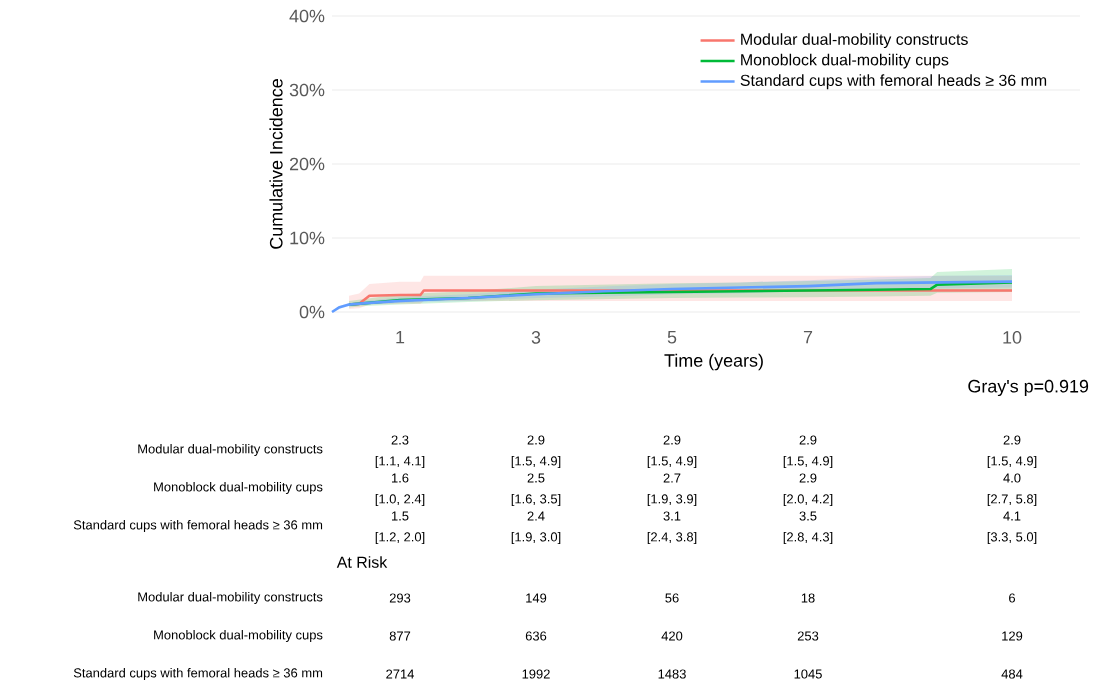 This screenshot has width=1100, height=692. Describe the element at coordinates (672, 337) in the screenshot. I see `x-tick-label: 5` at that location.